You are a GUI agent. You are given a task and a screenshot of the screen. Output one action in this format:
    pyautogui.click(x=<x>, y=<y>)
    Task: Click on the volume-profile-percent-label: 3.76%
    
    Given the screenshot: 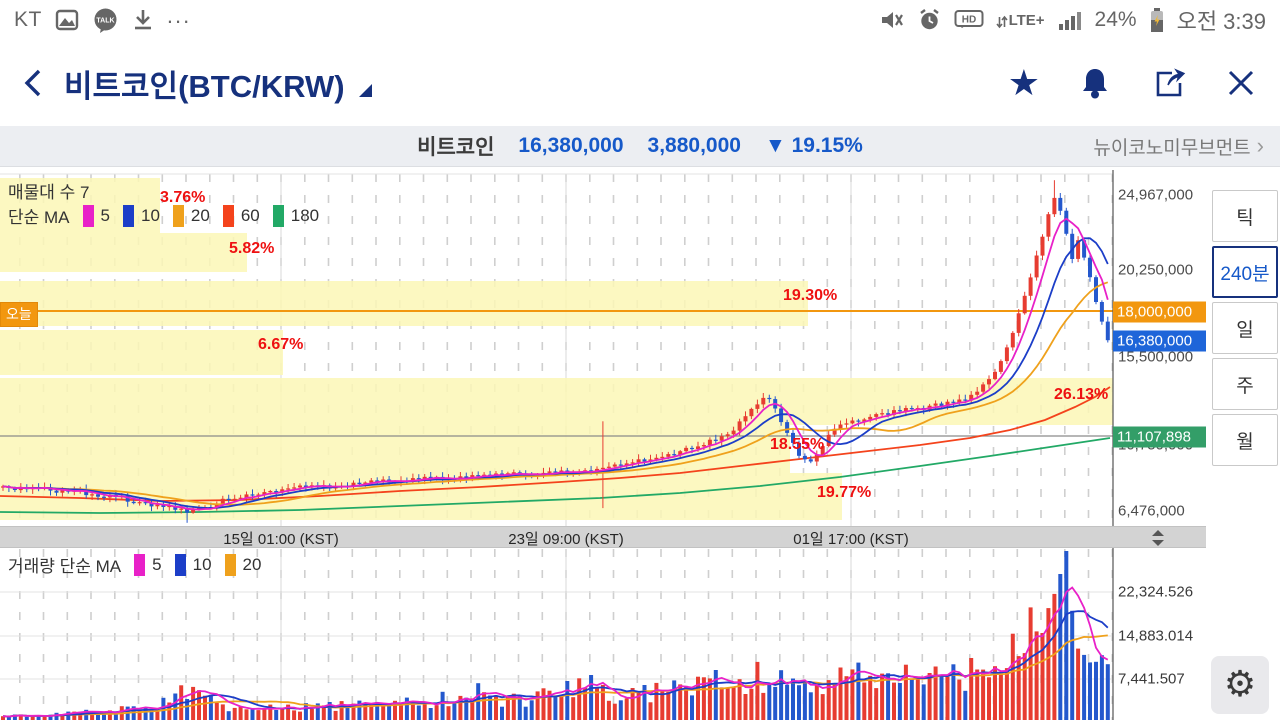 What is the action you would take?
    pyautogui.click(x=183, y=197)
    